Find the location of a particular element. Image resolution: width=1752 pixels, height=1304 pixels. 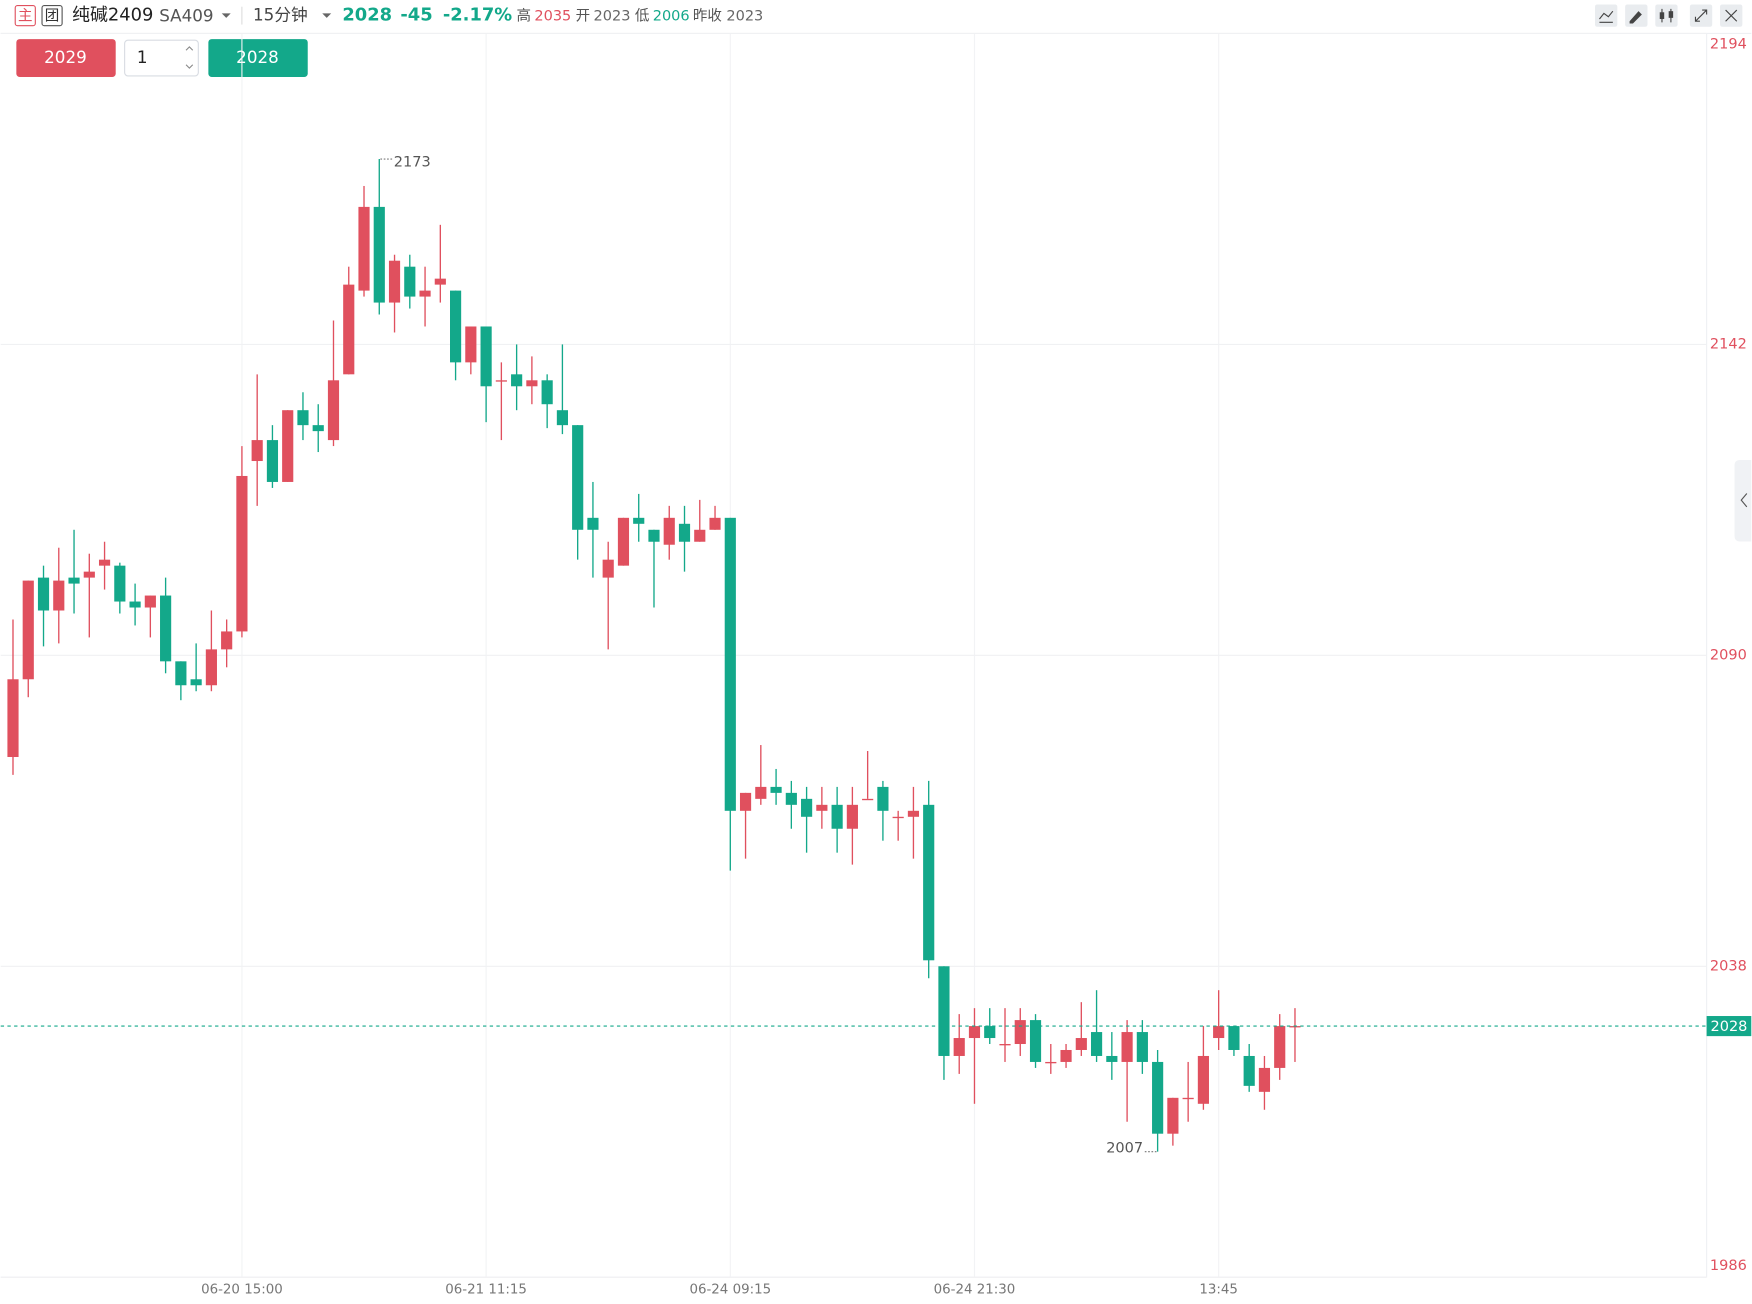

max-annotation: 2173 is located at coordinates (412, 162).